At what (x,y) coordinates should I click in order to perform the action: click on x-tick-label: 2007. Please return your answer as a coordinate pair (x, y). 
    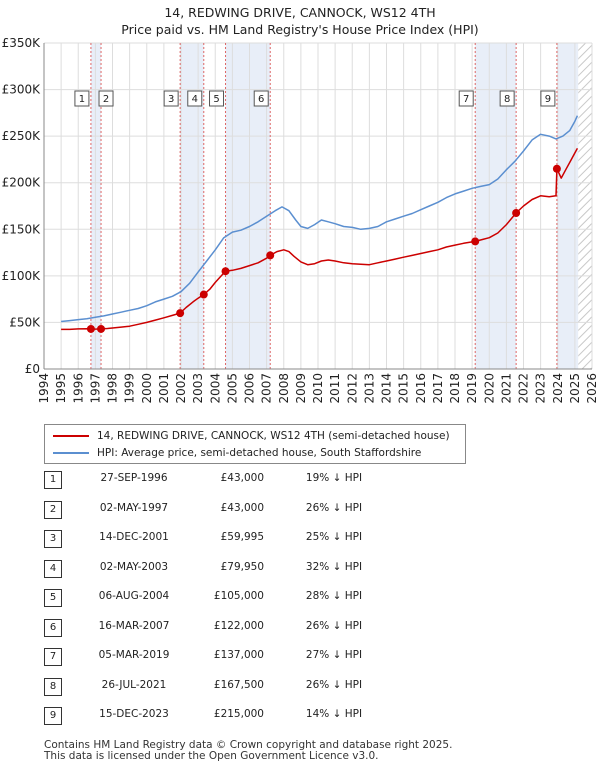
    Looking at the image, I should click on (267, 388).